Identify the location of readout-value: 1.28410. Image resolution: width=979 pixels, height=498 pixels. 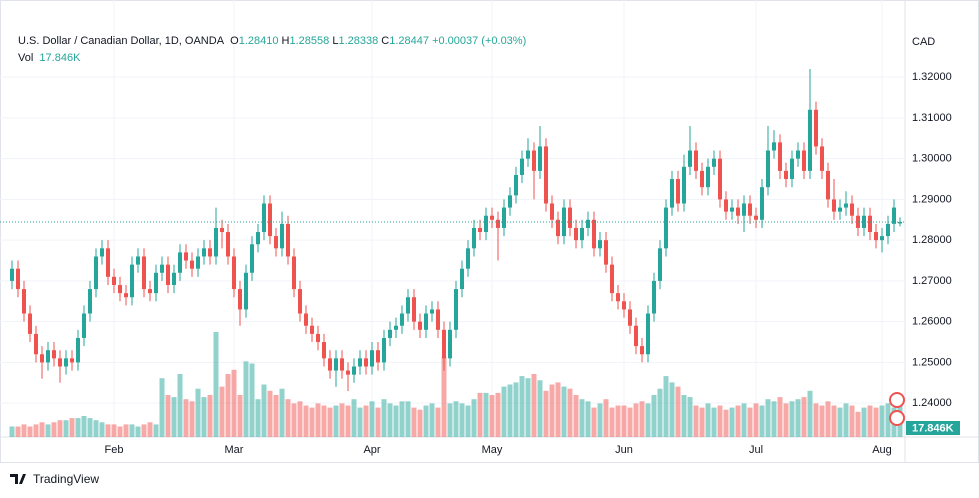
(258, 41).